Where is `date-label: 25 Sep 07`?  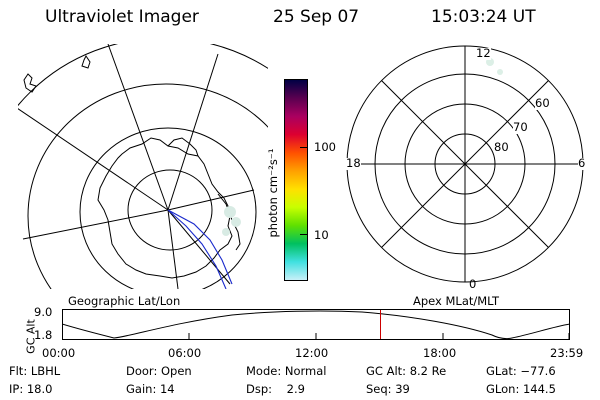
date-label: 25 Sep 07 is located at coordinates (316, 17).